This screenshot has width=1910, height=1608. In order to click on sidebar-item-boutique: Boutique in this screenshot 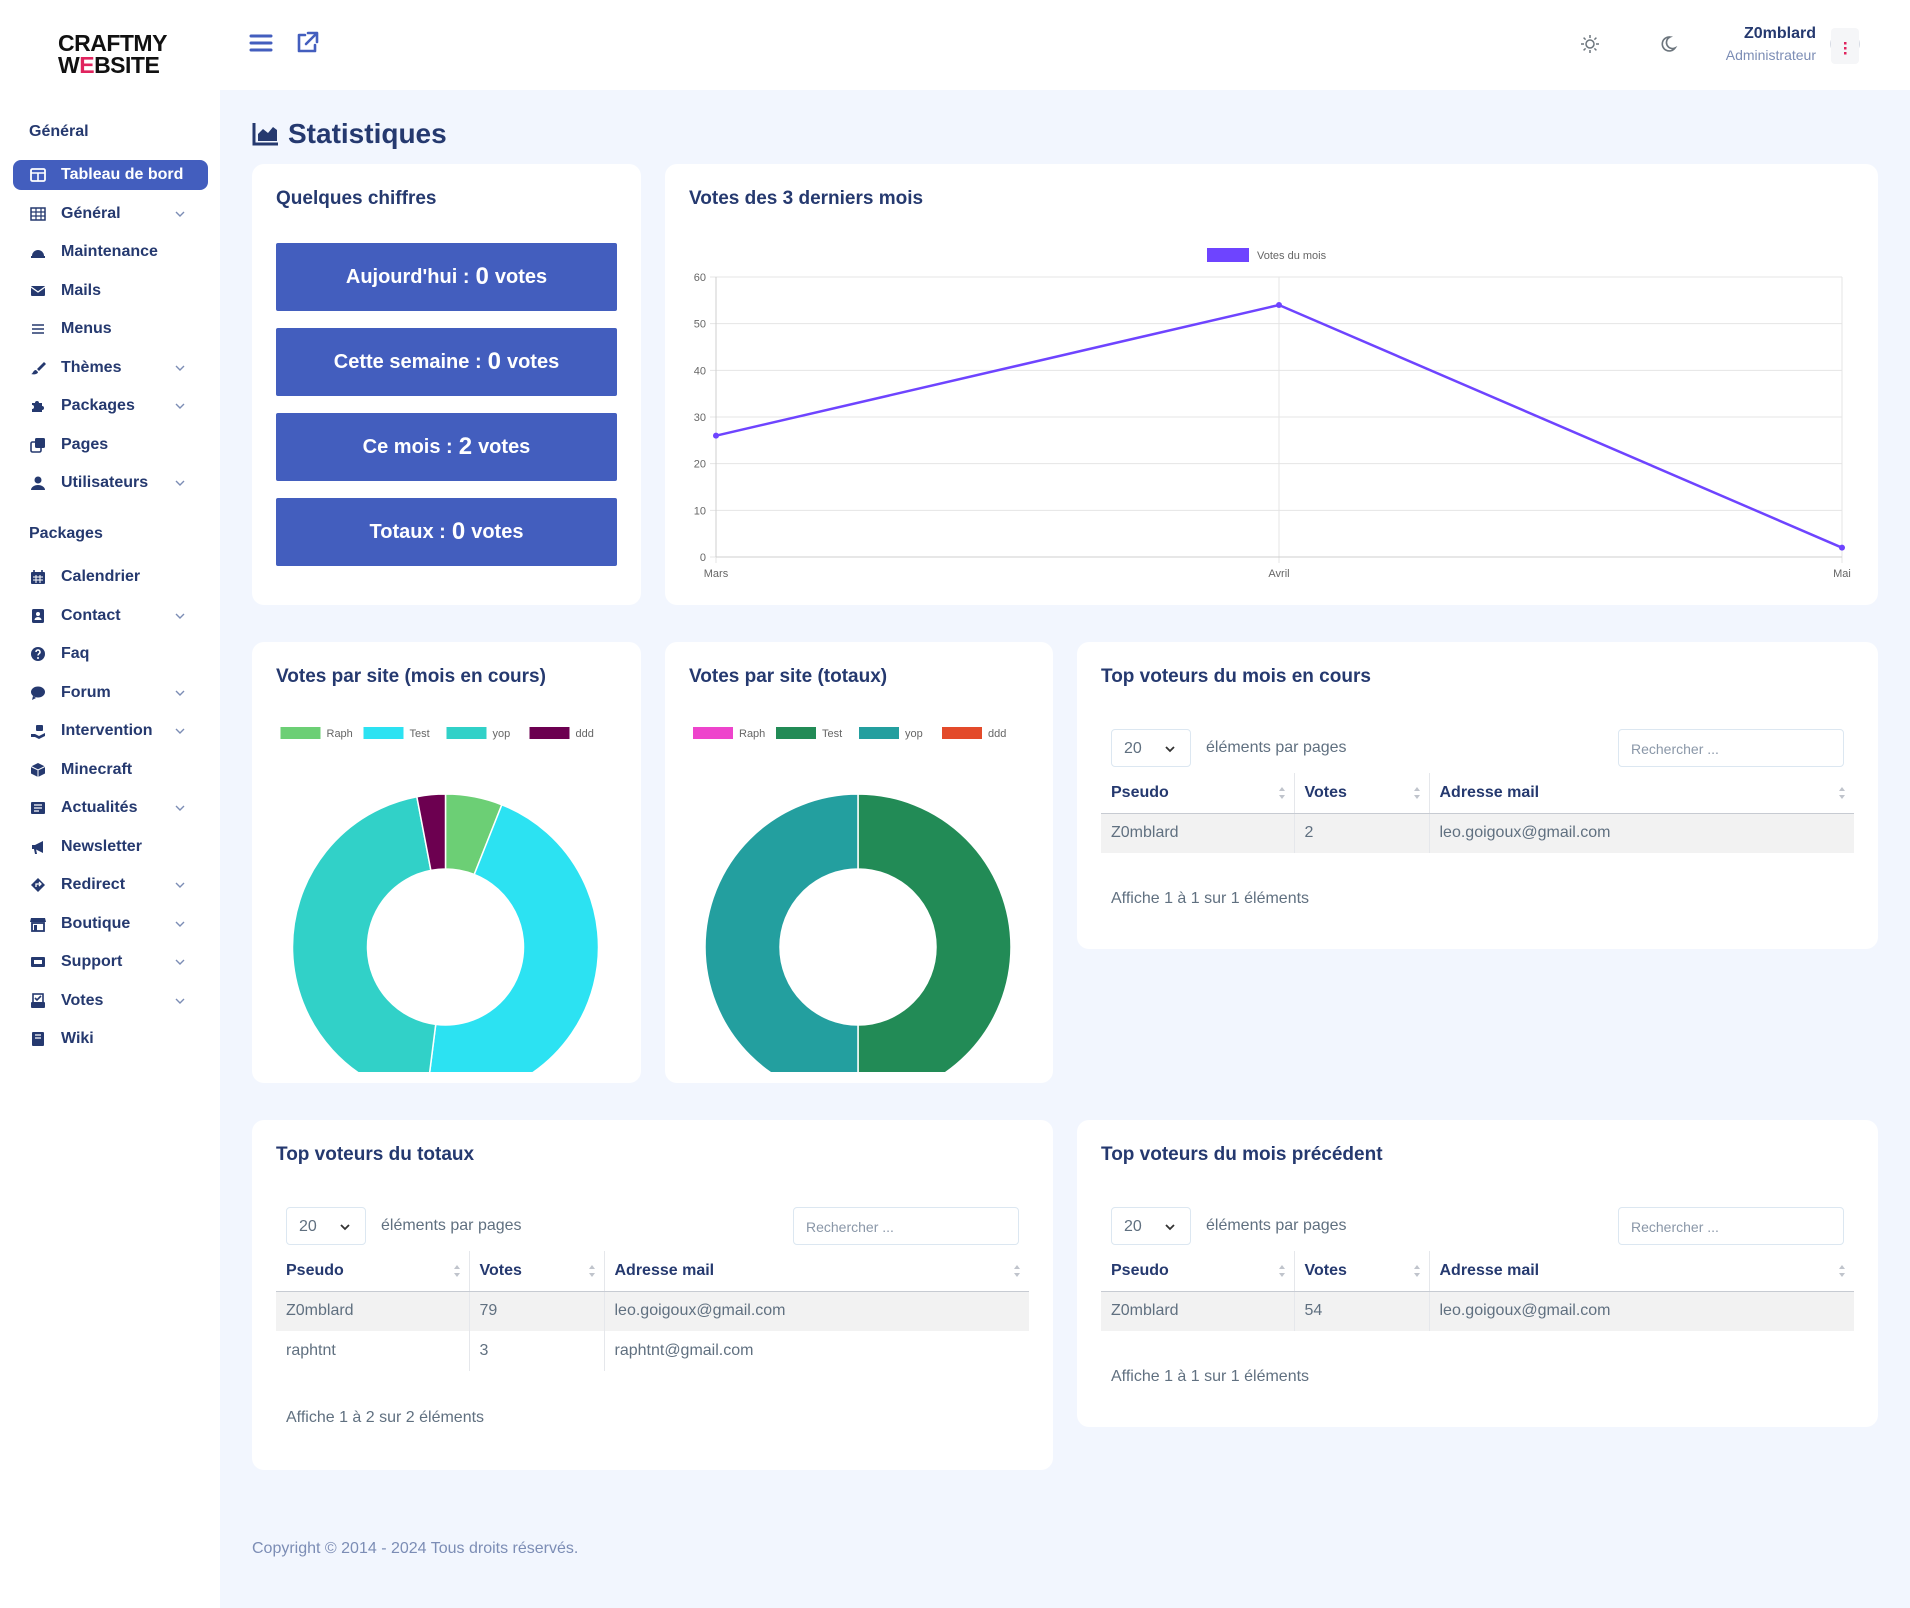, I will do `click(110, 924)`.